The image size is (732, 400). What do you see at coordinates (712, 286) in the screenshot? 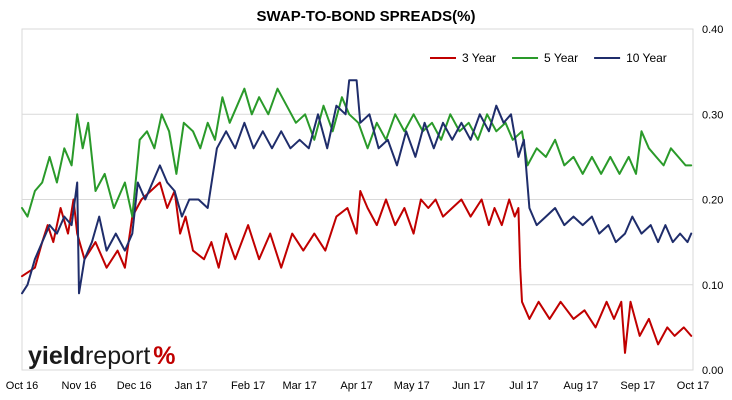
I see `y-tick-label: 0.10` at bounding box center [712, 286].